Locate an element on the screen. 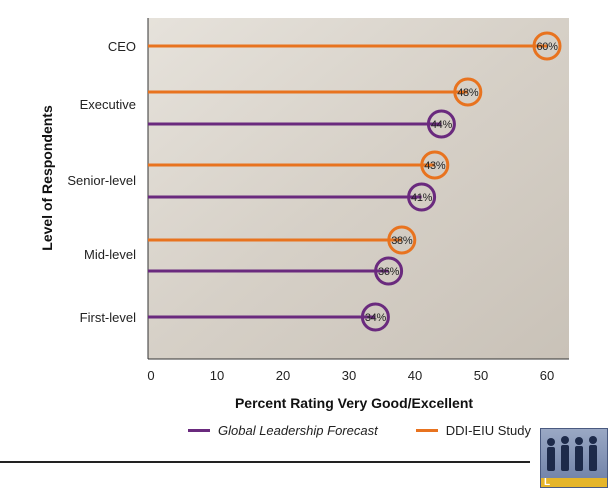 Image resolution: width=614 pixels, height=502 pixels. y-tick-label: First-level is located at coordinates (108, 317).